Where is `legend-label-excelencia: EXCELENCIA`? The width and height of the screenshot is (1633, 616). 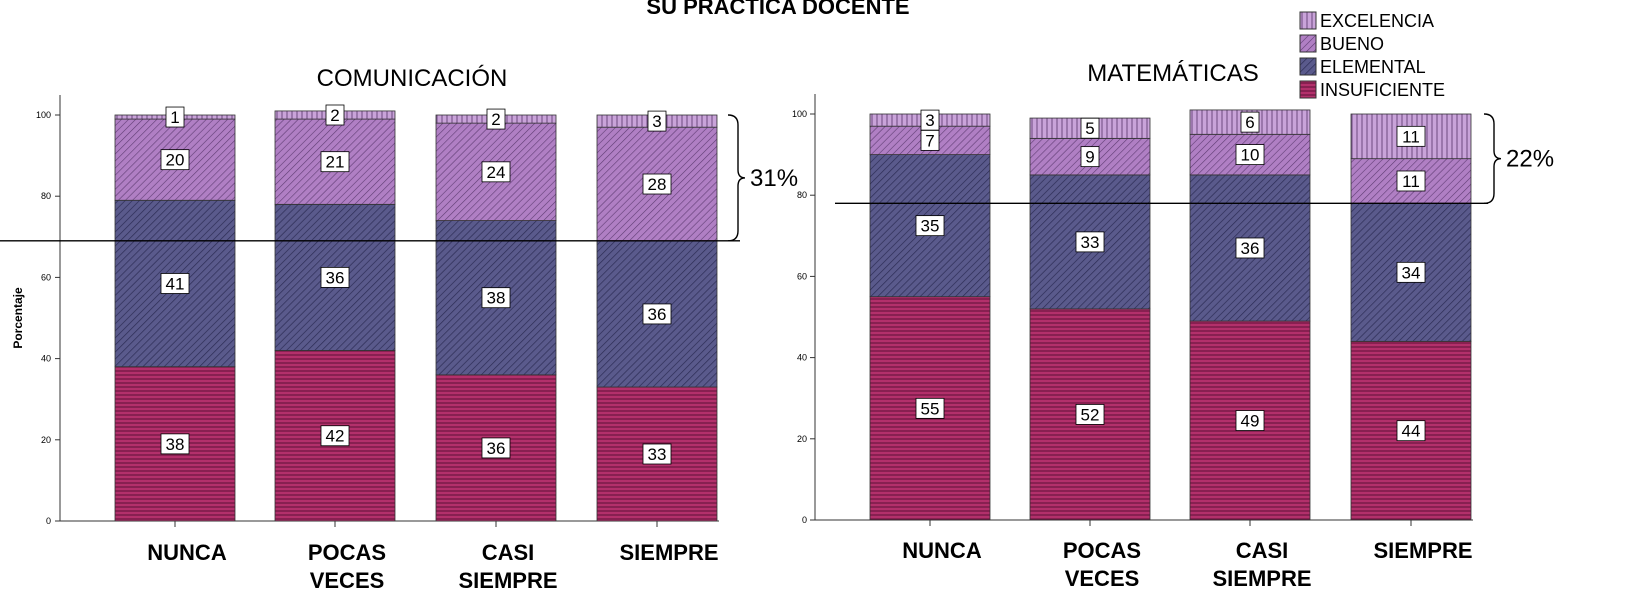 legend-label-excelencia: EXCELENCIA is located at coordinates (1377, 21).